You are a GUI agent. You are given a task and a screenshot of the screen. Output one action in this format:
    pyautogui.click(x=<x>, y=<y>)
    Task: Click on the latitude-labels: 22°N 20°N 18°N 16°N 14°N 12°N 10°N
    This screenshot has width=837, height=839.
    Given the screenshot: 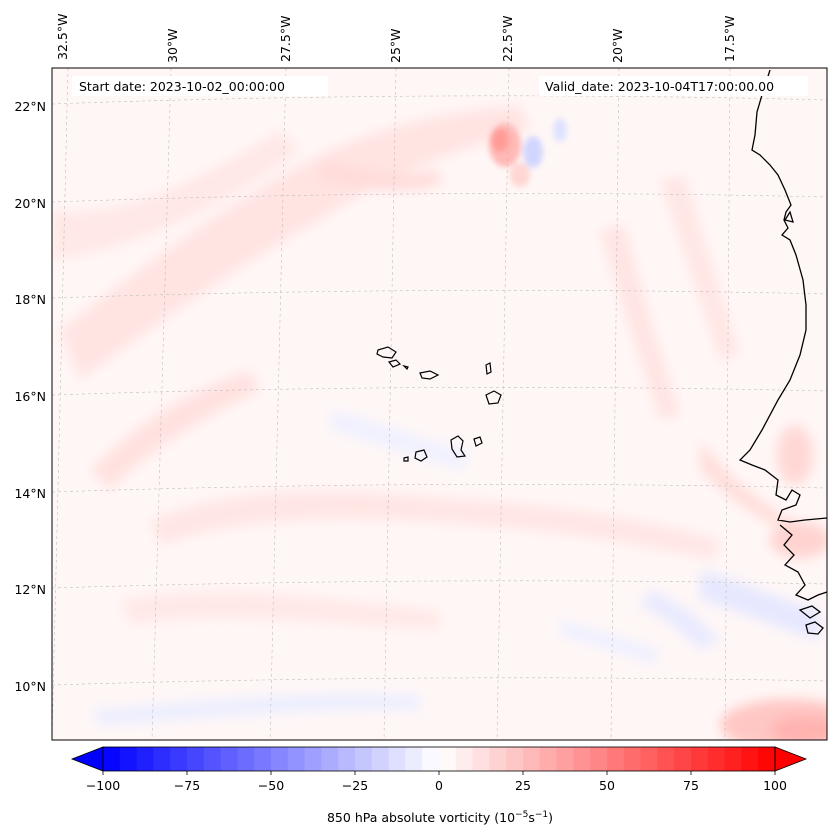 What is the action you would take?
    pyautogui.click(x=30, y=396)
    